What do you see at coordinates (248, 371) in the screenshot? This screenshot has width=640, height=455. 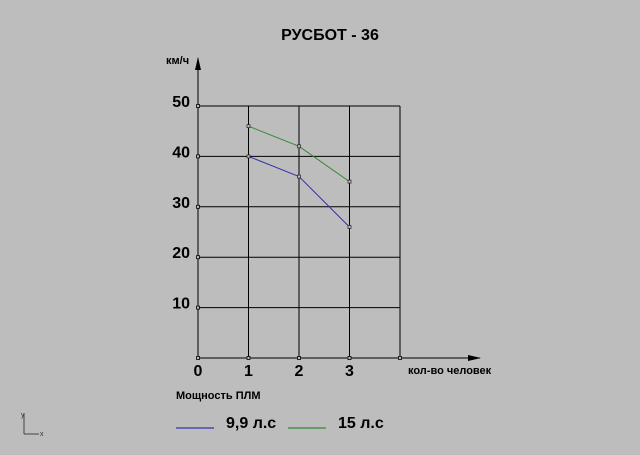 I see `x-tick-label-1: 1` at bounding box center [248, 371].